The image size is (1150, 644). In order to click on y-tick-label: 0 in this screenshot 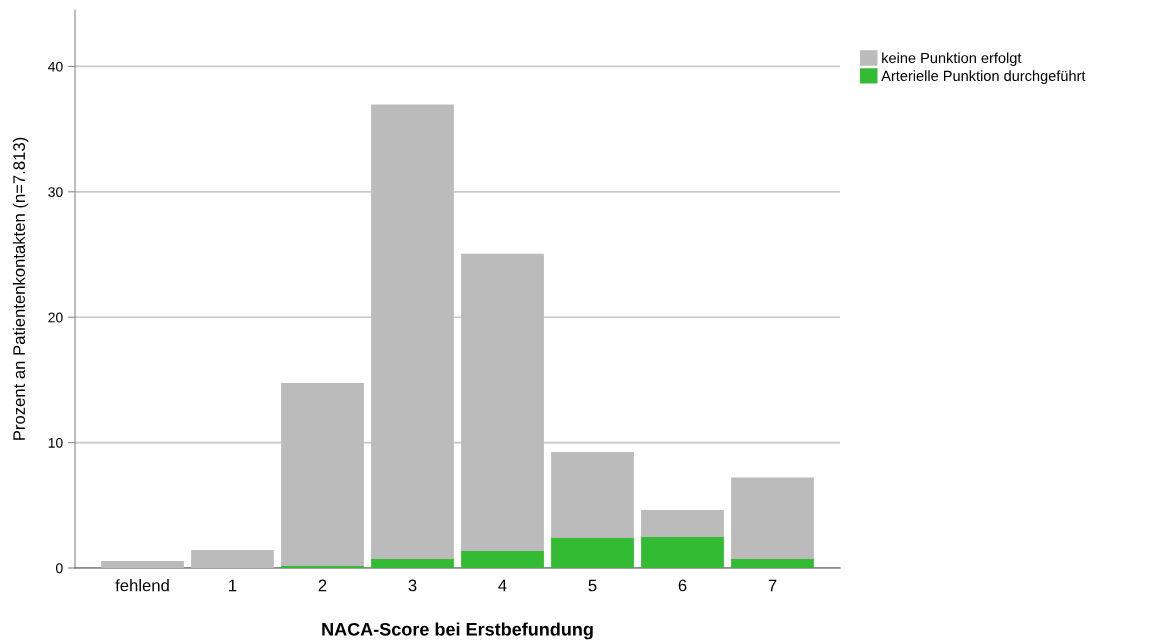, I will do `click(59, 568)`.